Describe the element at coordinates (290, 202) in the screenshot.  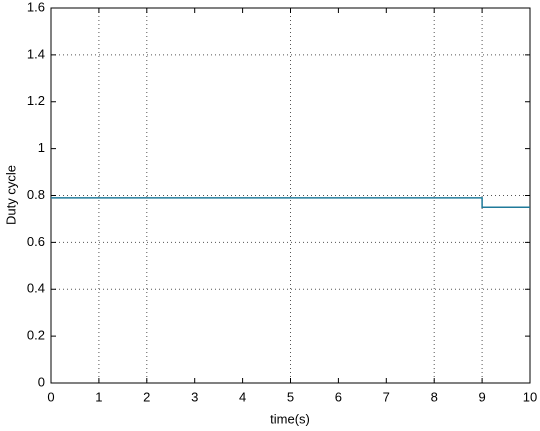
I see `data-line` at that location.